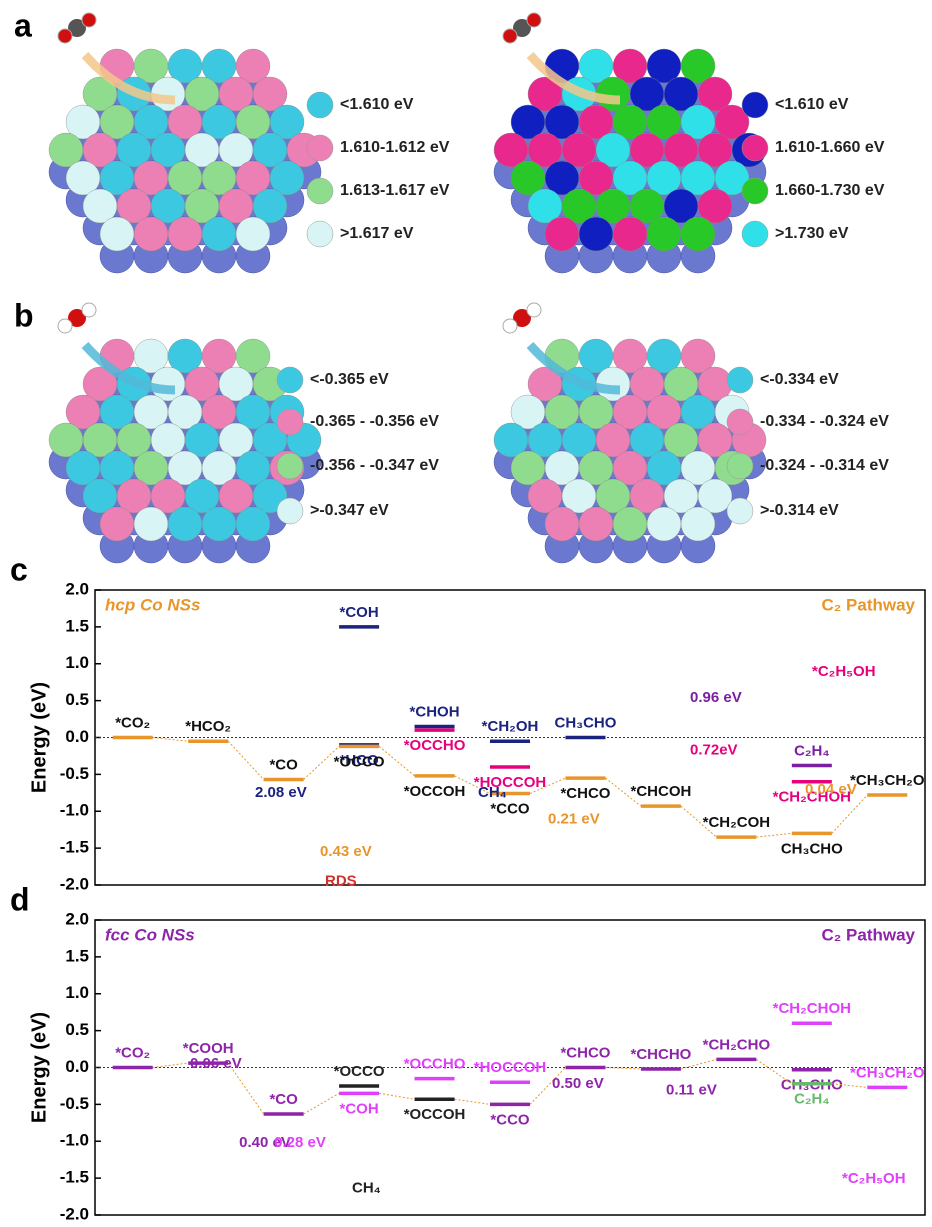 The height and width of the screenshot is (1227, 932). Describe the element at coordinates (19, 569) in the screenshot. I see `panel-letter: c` at that location.